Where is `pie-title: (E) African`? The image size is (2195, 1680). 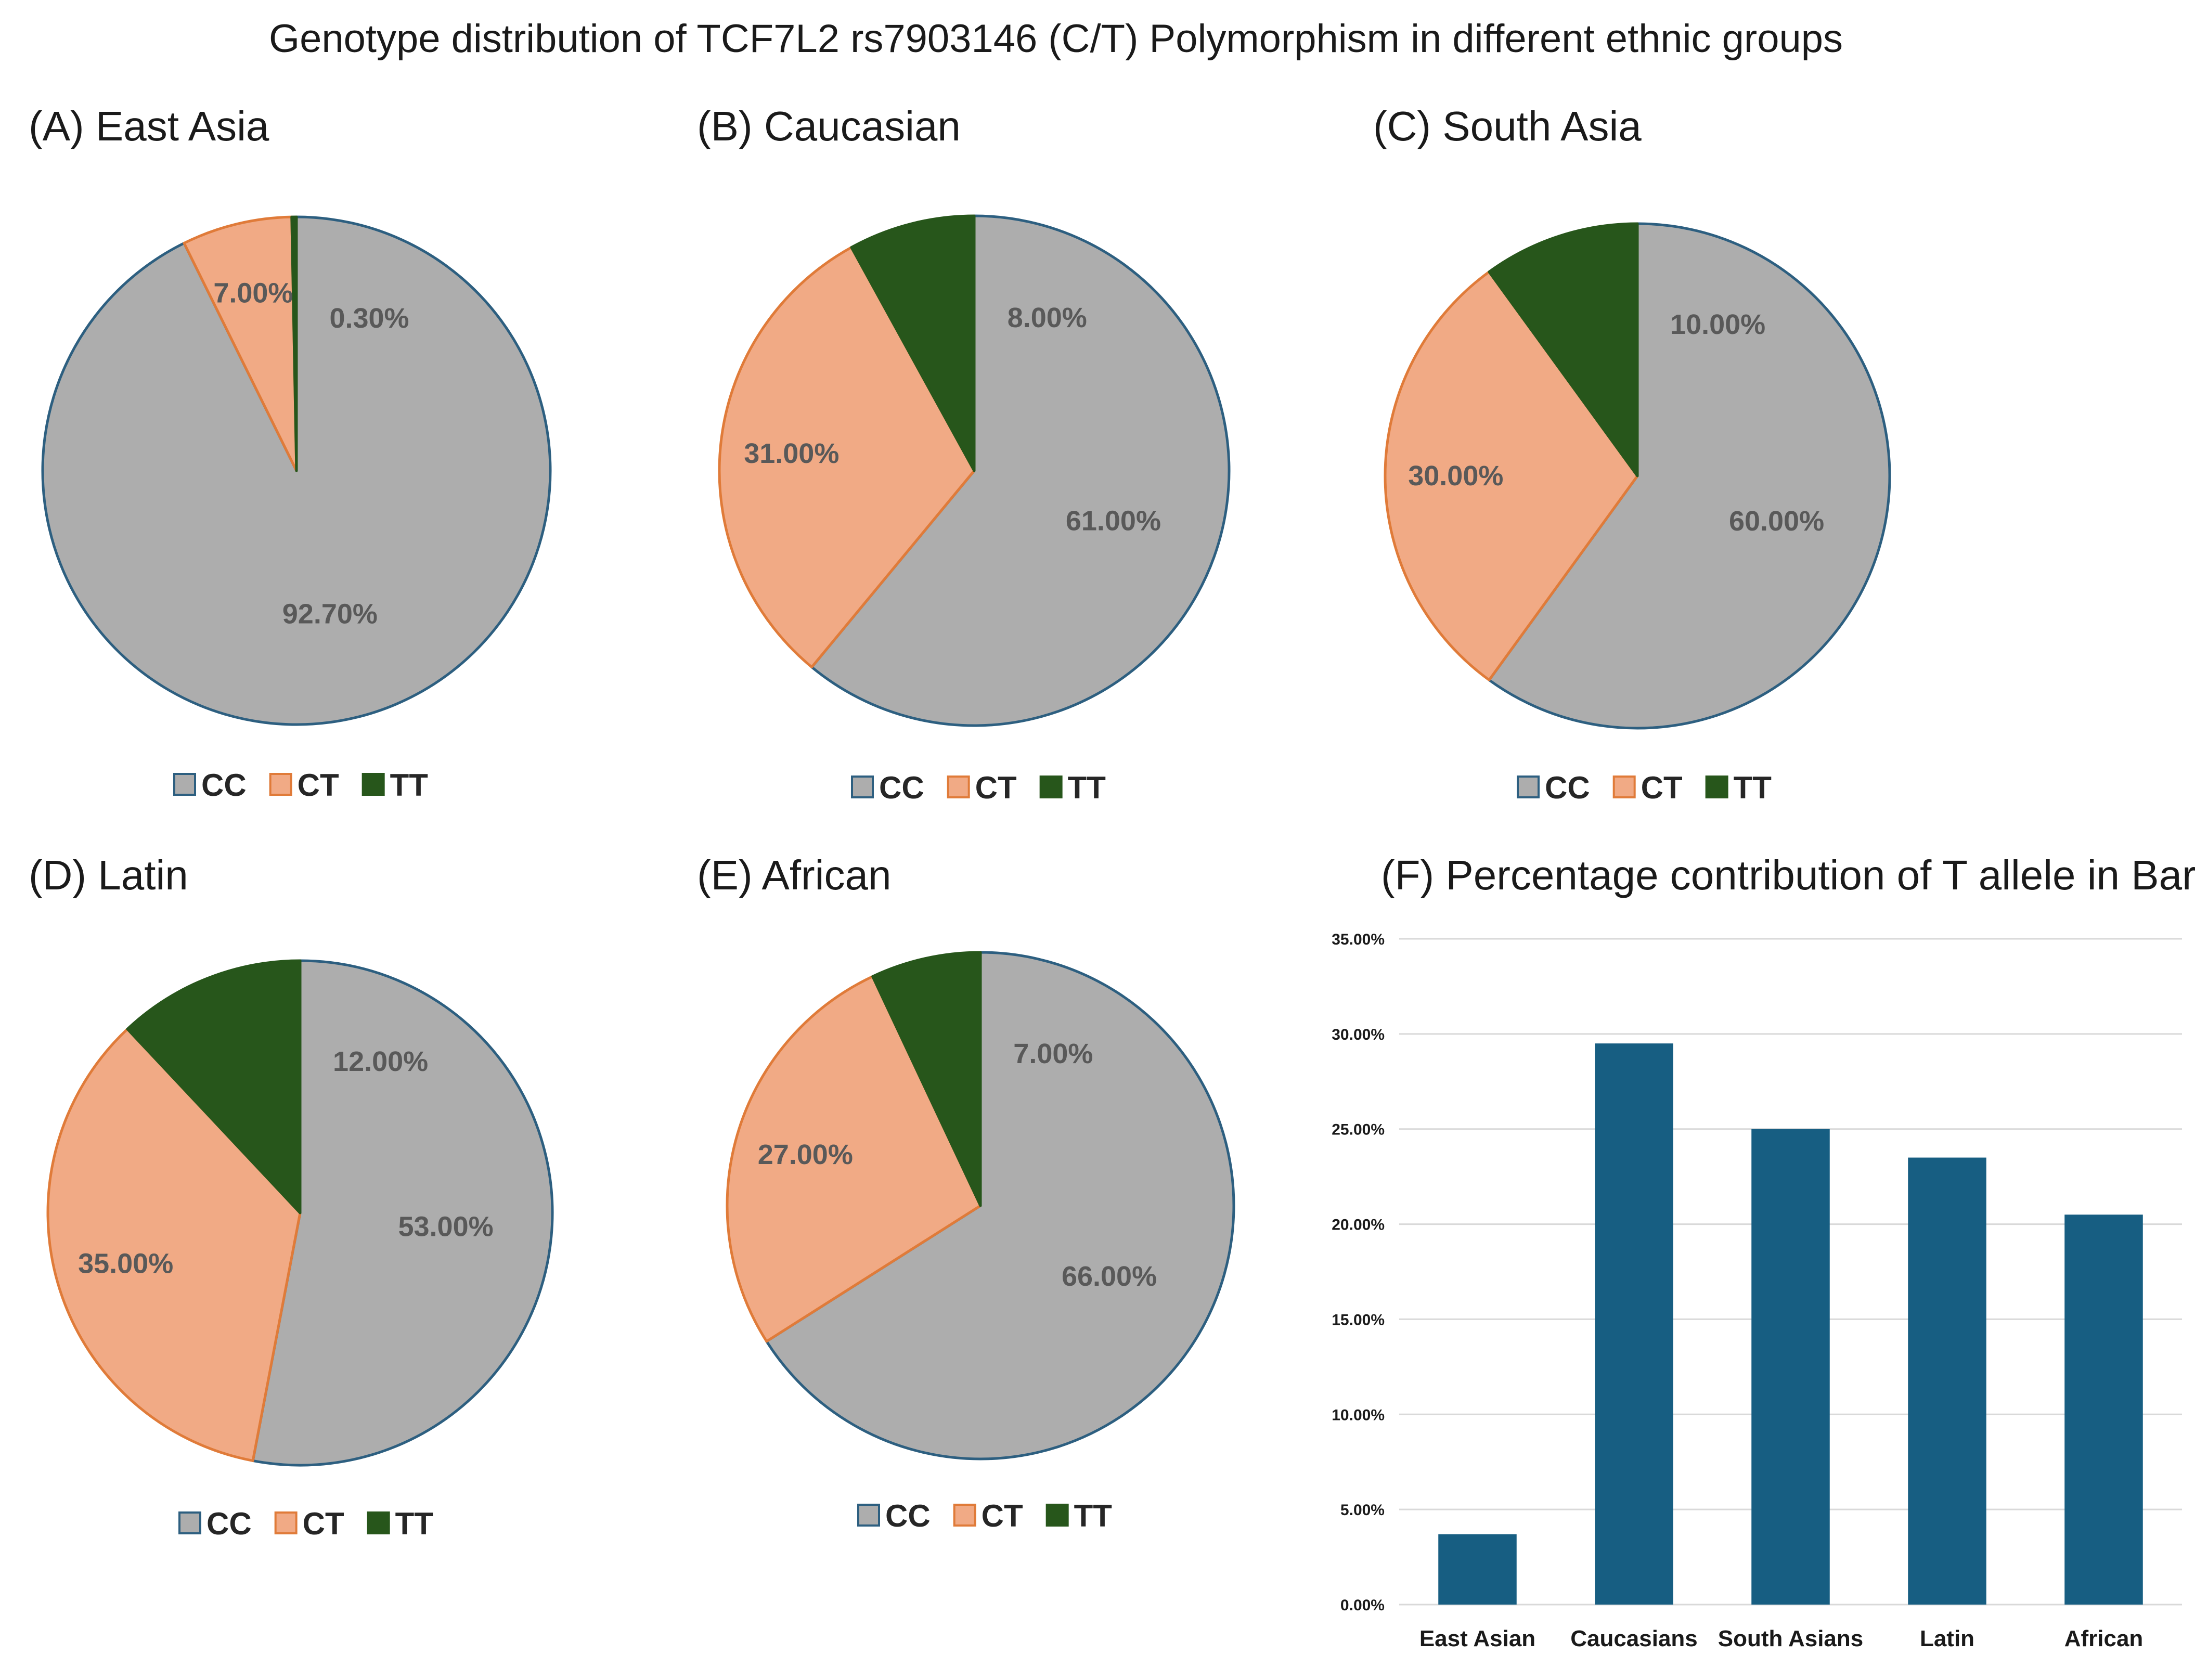
pie-title: (E) African is located at coordinates (794, 875).